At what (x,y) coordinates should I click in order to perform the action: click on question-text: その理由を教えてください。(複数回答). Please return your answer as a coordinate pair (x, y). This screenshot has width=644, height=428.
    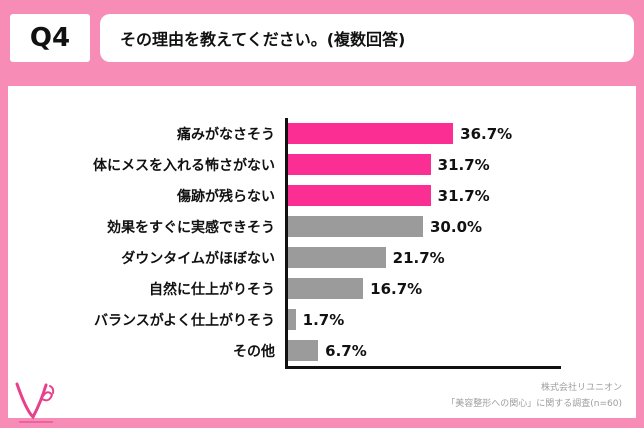
    Looking at the image, I should click on (367, 38).